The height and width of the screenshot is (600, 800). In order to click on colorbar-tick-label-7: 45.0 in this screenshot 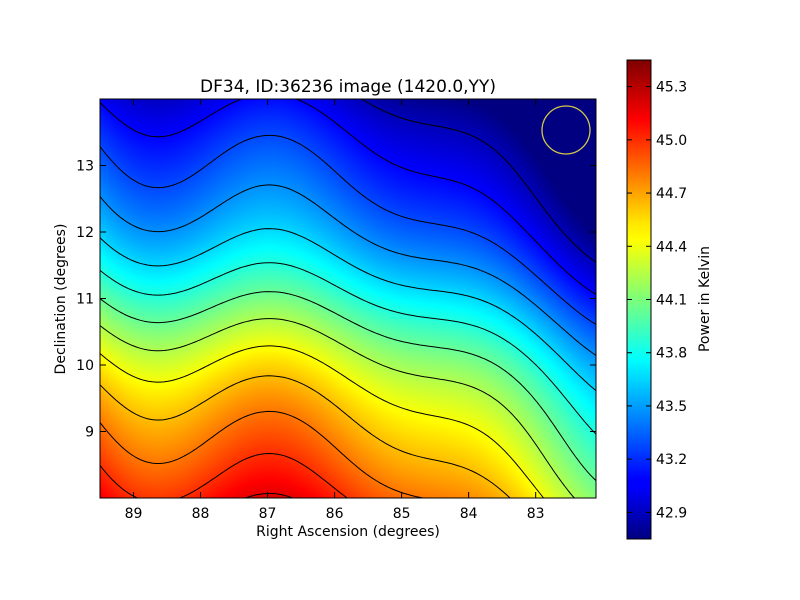, I will do `click(671, 141)`.